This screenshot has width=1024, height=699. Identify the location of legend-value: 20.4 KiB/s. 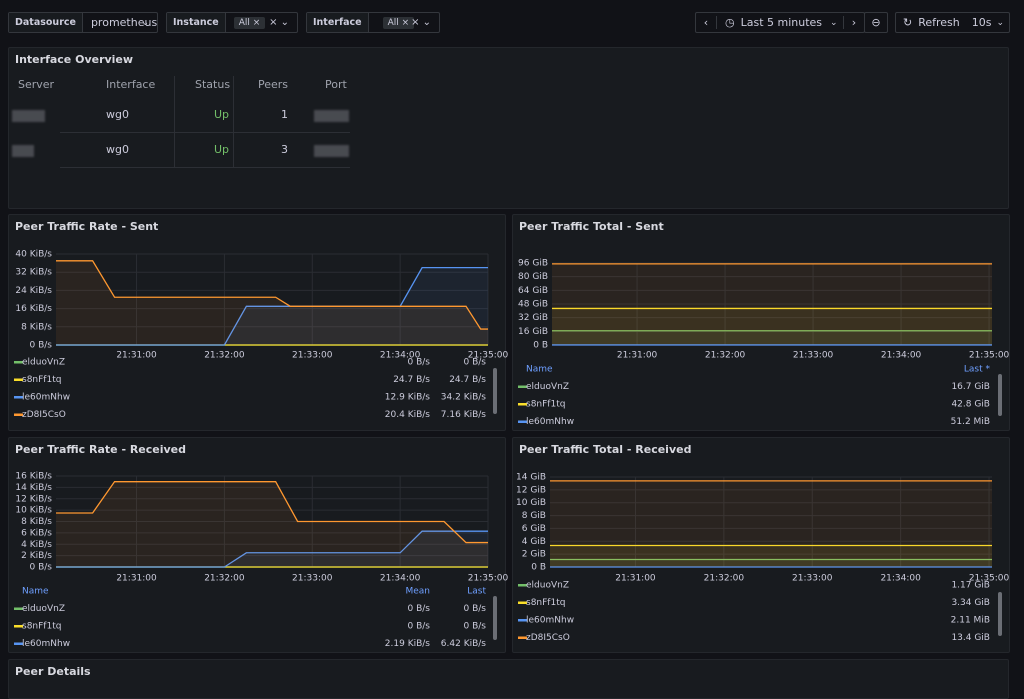
(408, 415).